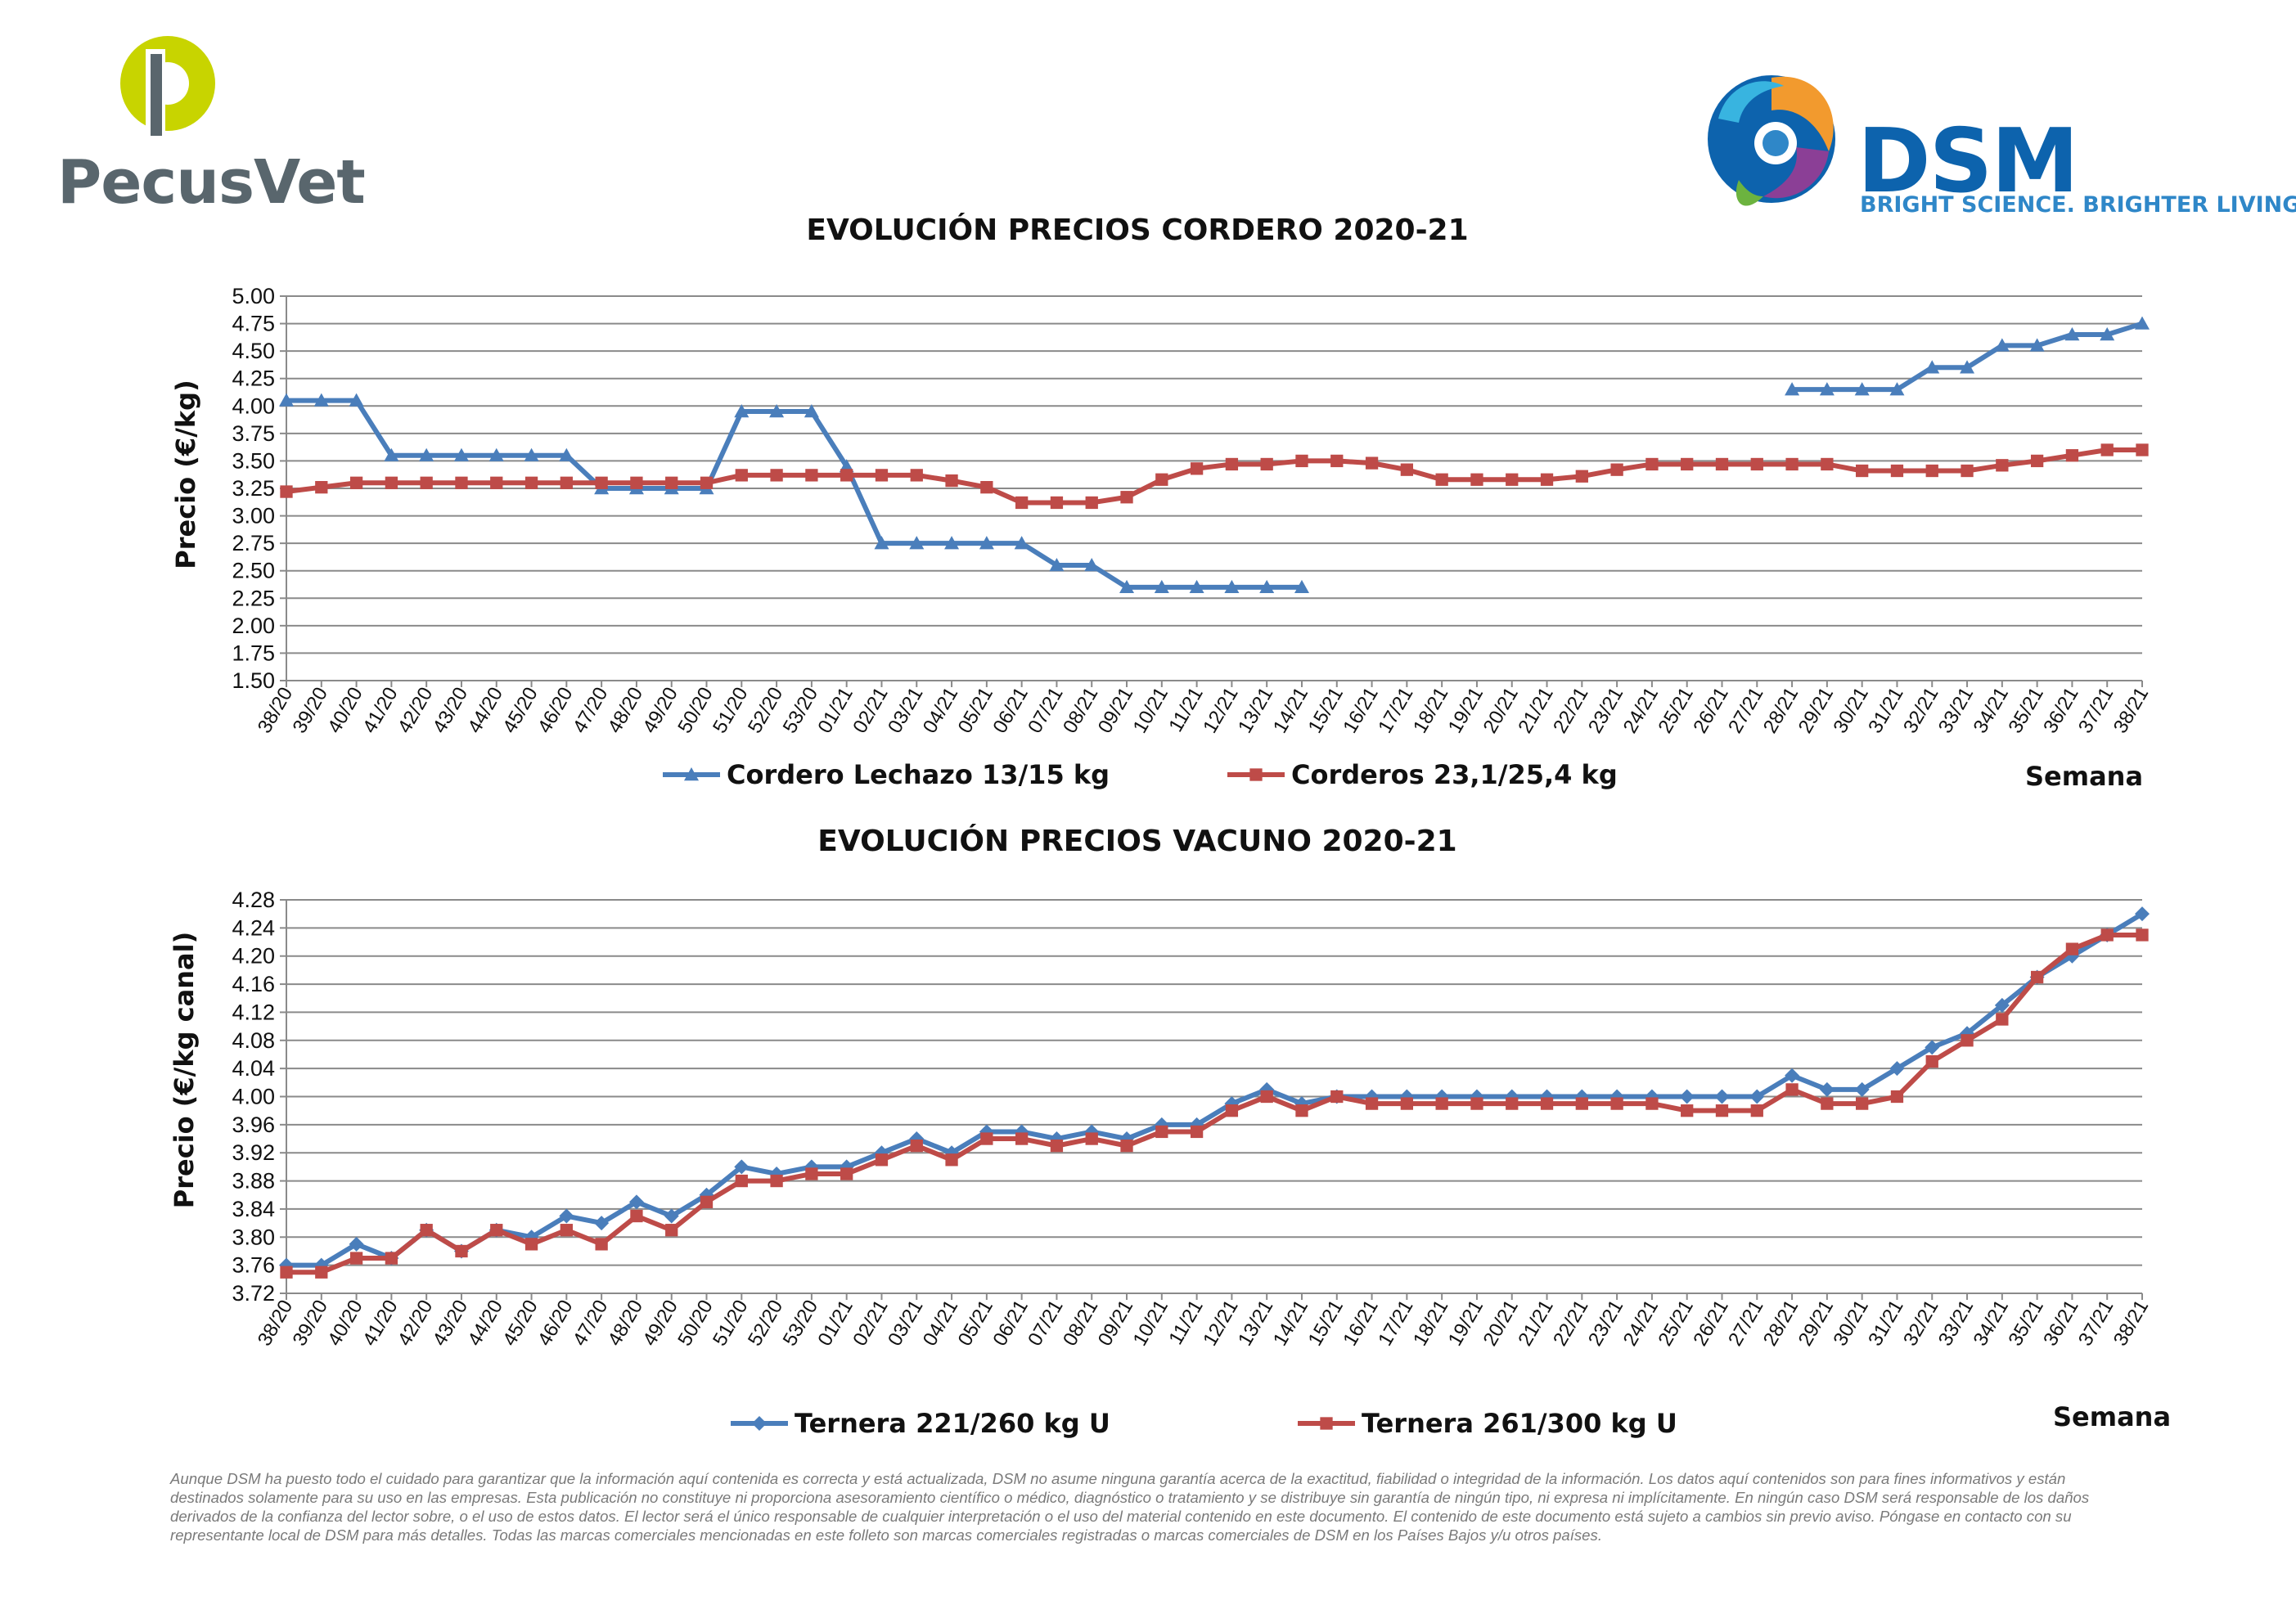  What do you see at coordinates (253, 680) in the screenshot?
I see `y-tick-label: 1.50` at bounding box center [253, 680].